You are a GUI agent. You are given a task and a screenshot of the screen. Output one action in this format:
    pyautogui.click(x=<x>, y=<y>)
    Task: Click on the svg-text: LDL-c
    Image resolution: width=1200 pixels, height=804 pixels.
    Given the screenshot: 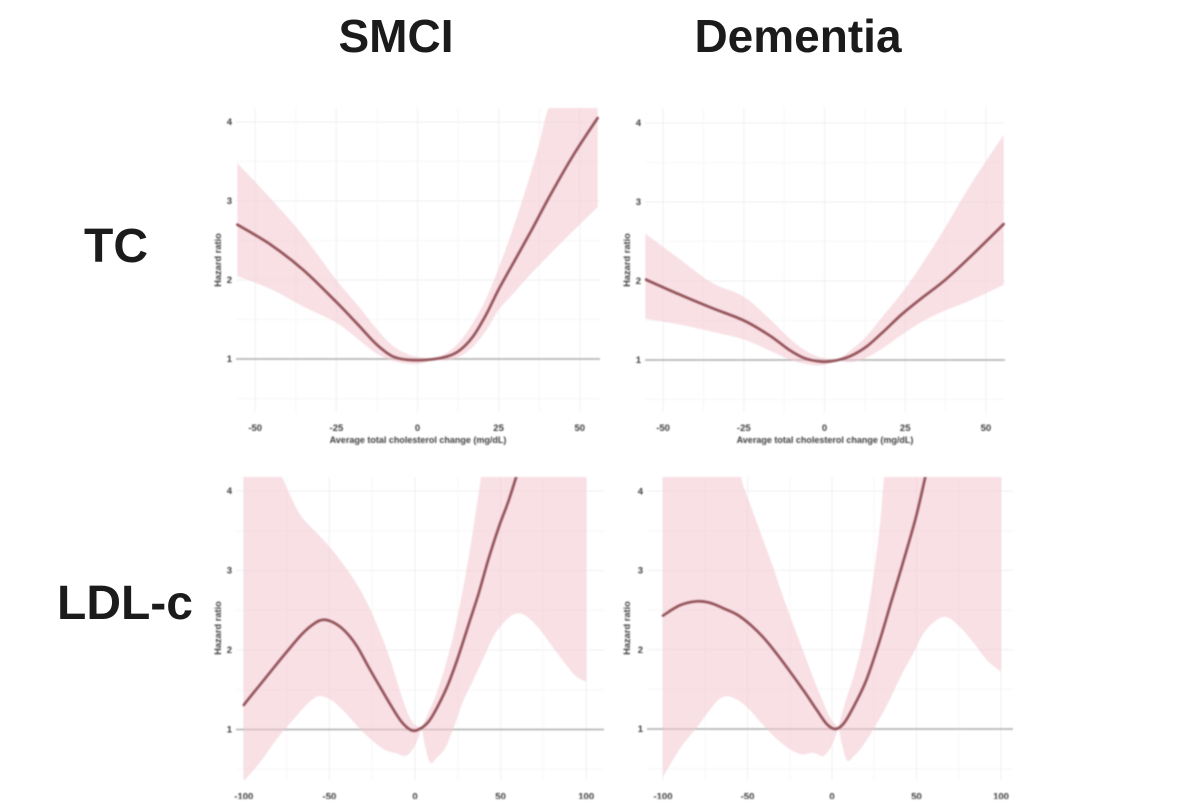 What is the action you would take?
    pyautogui.click(x=125, y=603)
    